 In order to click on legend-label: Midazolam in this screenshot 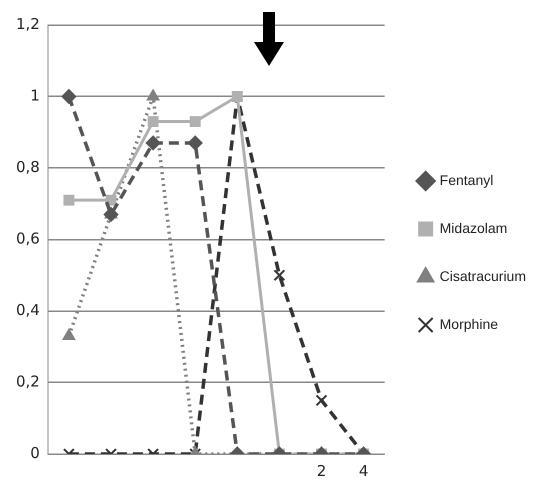, I will do `click(474, 228)`.